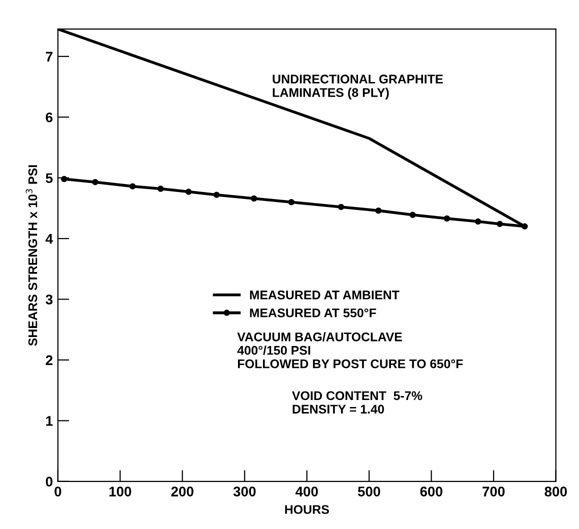 Image resolution: width=579 pixels, height=529 pixels. What do you see at coordinates (357, 402) in the screenshot?
I see `annotation: VOID CONTENT 5-7% DENSITY = 1.40` at bounding box center [357, 402].